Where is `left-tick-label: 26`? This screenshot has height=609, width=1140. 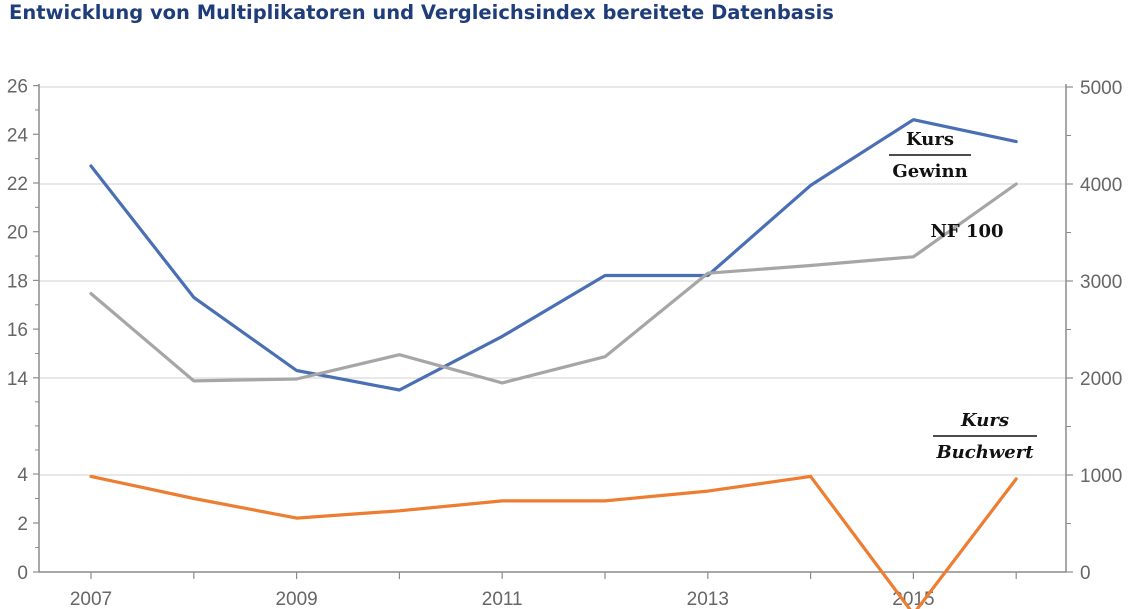
left-tick-label: 26 is located at coordinates (17, 87).